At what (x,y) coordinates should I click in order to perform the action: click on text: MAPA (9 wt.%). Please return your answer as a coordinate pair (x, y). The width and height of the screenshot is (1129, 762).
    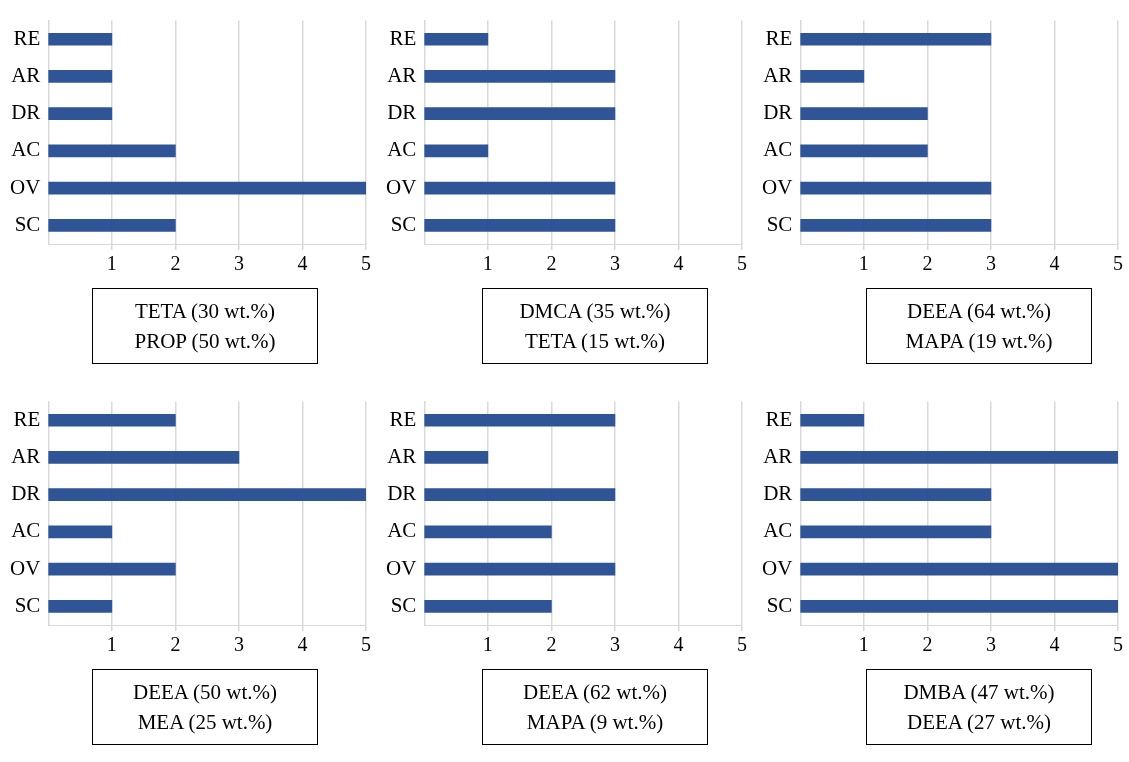
    Looking at the image, I should click on (595, 722).